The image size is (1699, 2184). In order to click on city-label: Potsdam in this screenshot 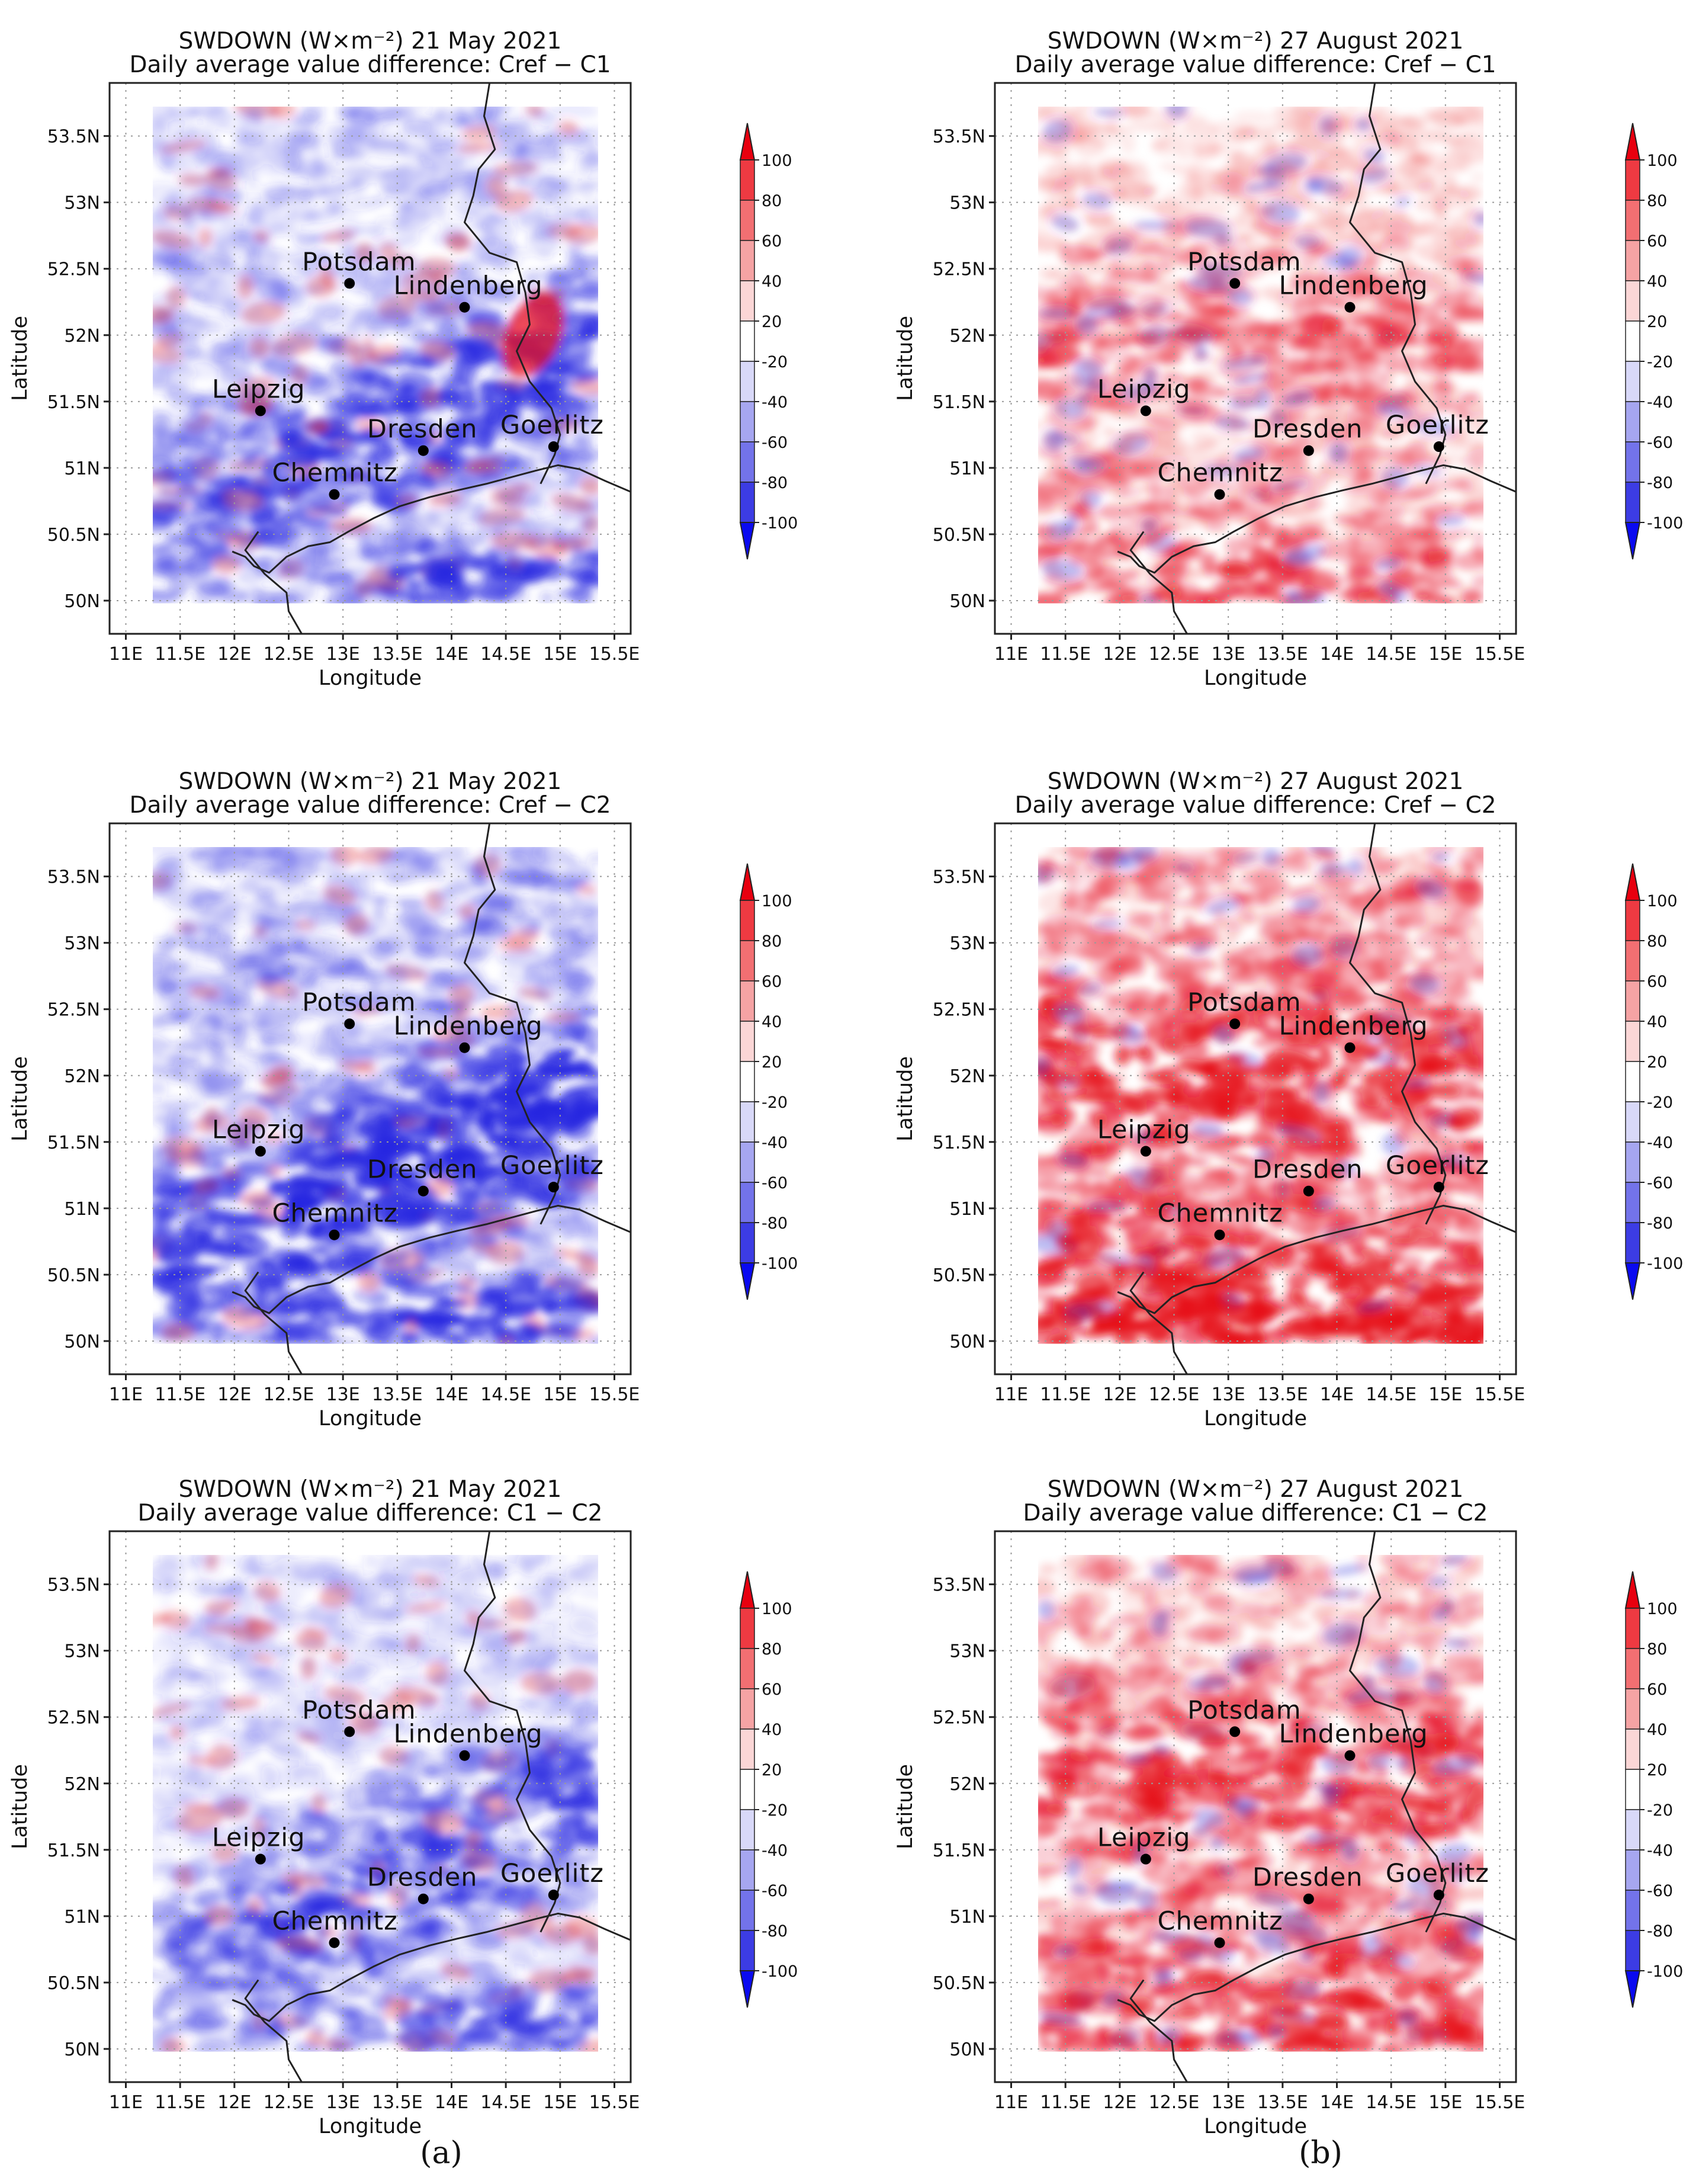, I will do `click(1244, 1002)`.